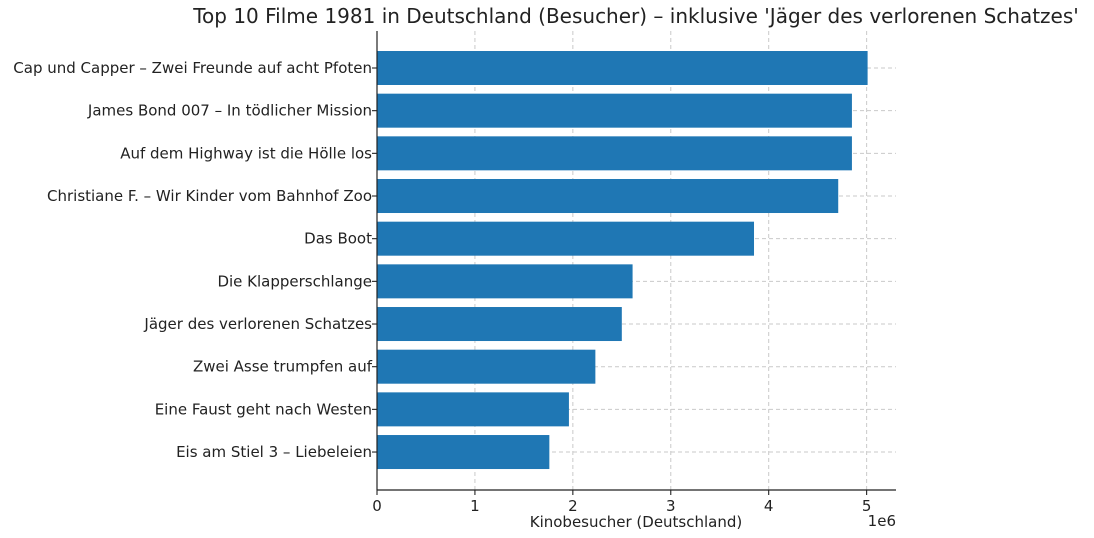 This screenshot has width=1094, height=538. I want to click on x-tick-label: 5, so click(867, 506).